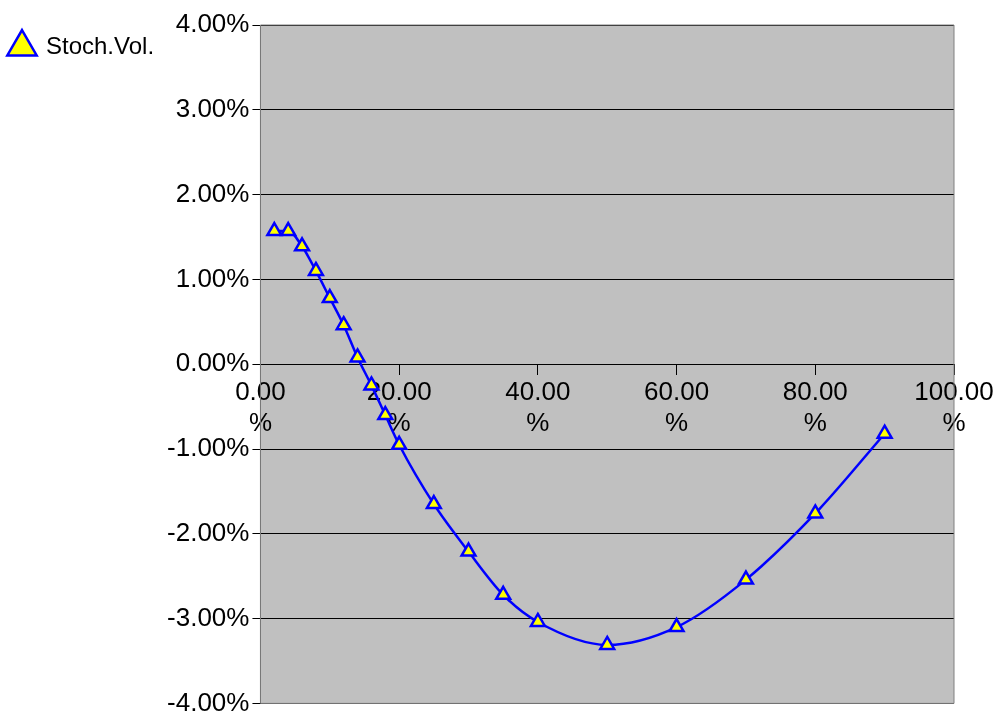 The width and height of the screenshot is (1004, 722). Describe the element at coordinates (954, 406) in the screenshot. I see `x-tick-label: 100.00%` at that location.